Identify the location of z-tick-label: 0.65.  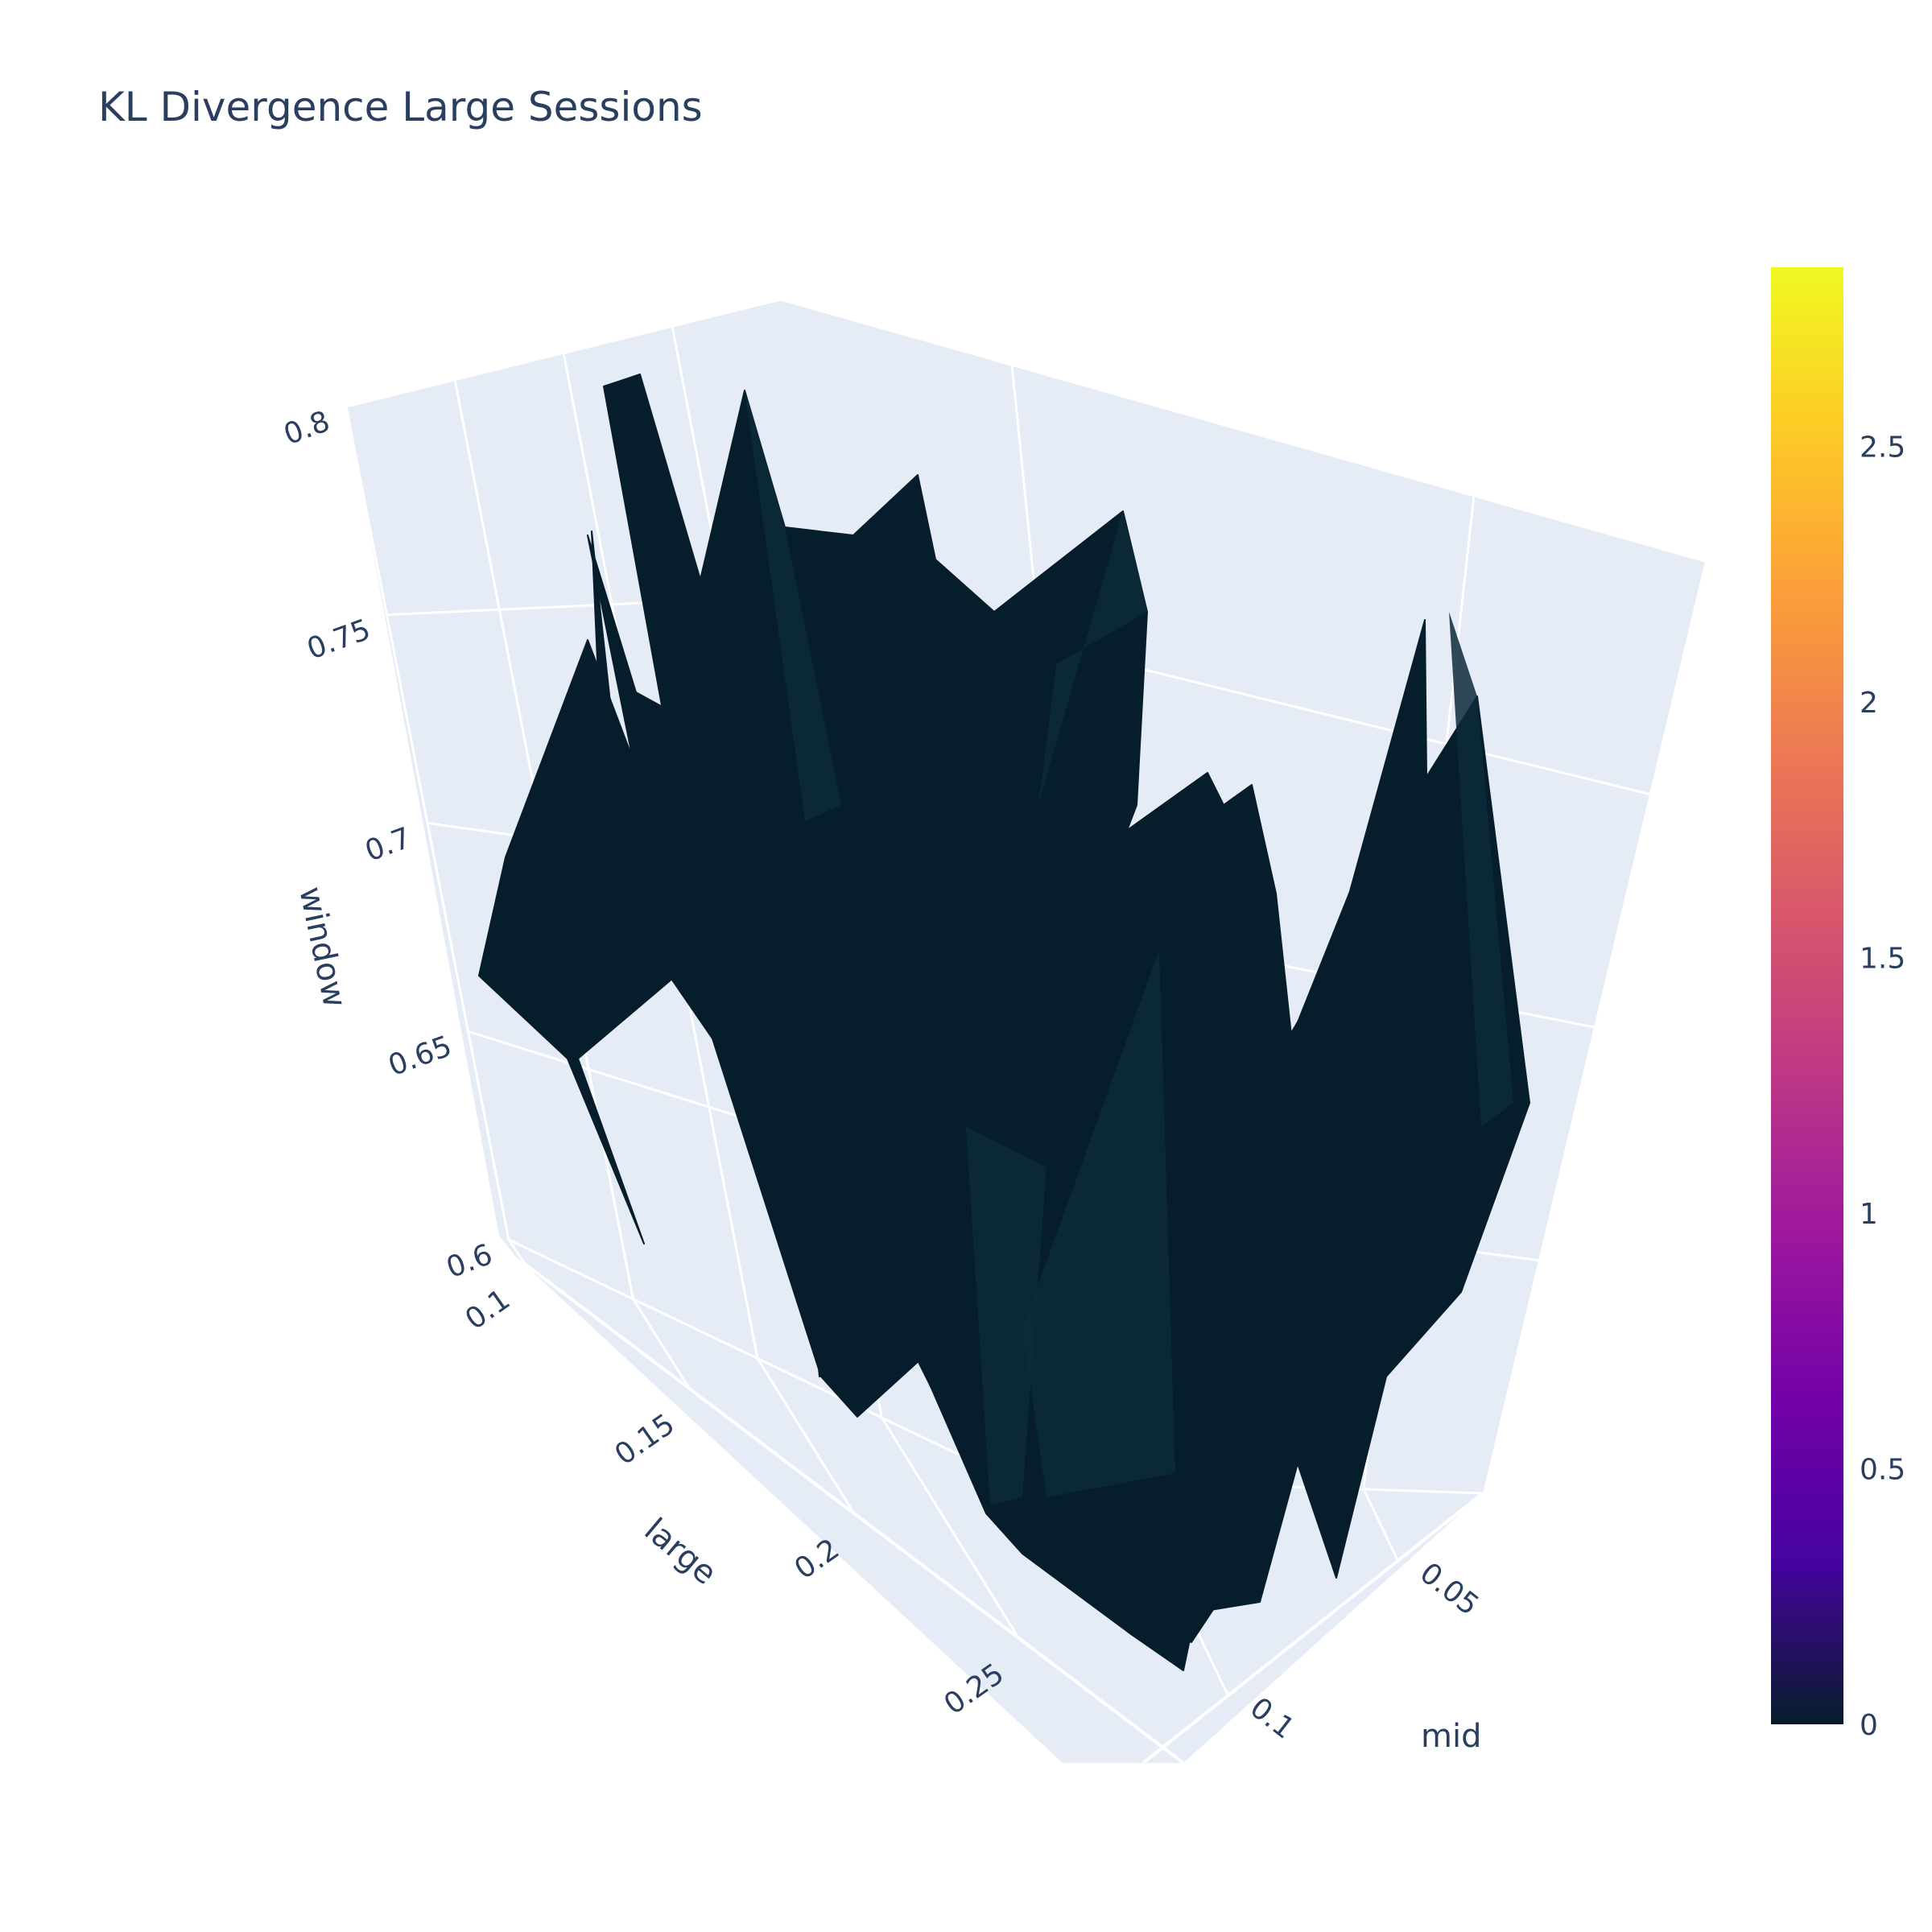
(420, 1056).